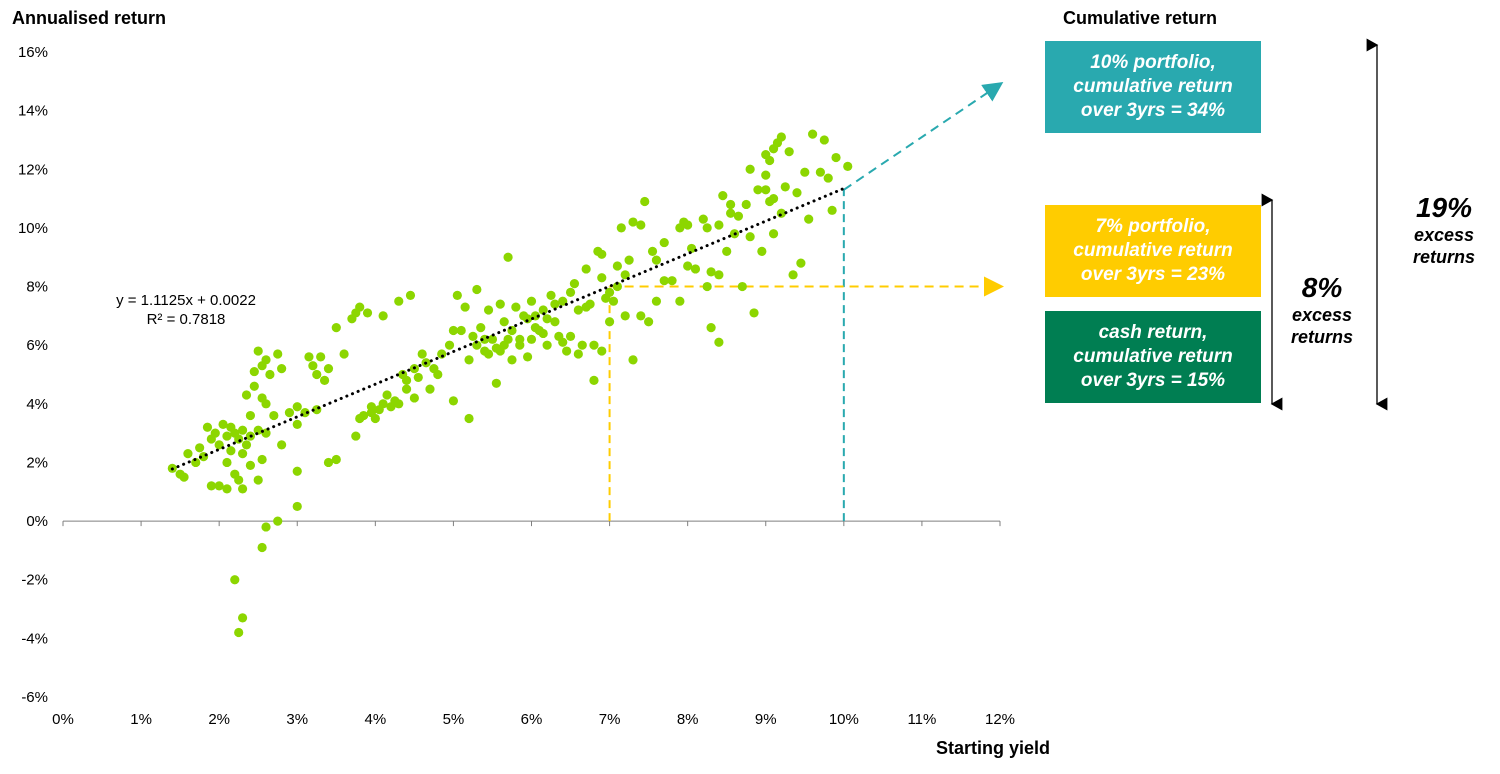 The image size is (1500, 774). Describe the element at coordinates (1444, 235) in the screenshot. I see `excess-19-line1: excess` at that location.